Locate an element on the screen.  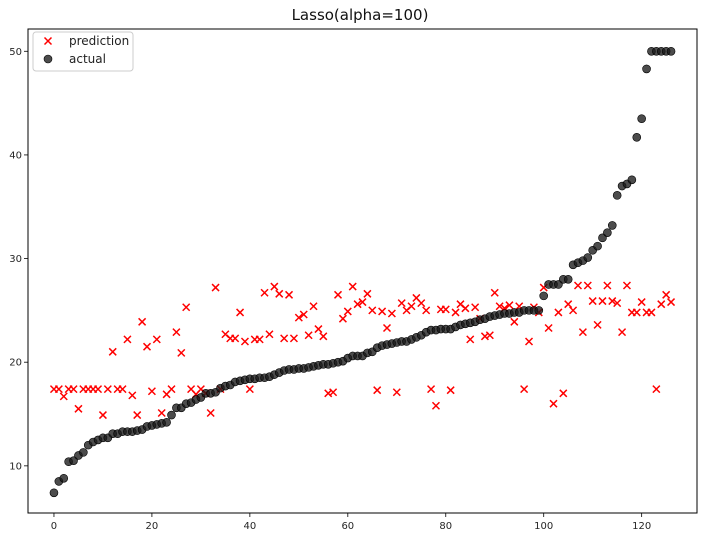
y-tick-label: 50 is located at coordinates (15, 52).